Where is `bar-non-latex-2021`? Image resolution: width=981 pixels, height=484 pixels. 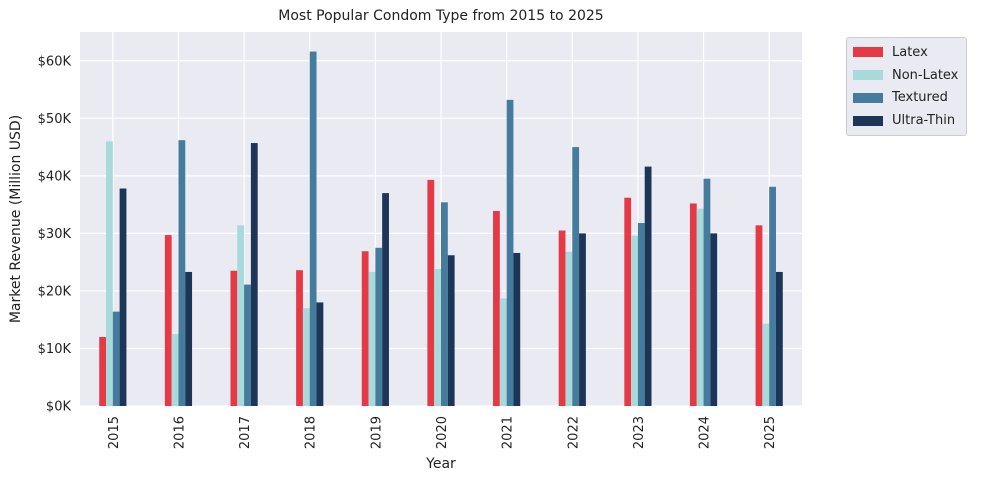 bar-non-latex-2021 is located at coordinates (503, 352).